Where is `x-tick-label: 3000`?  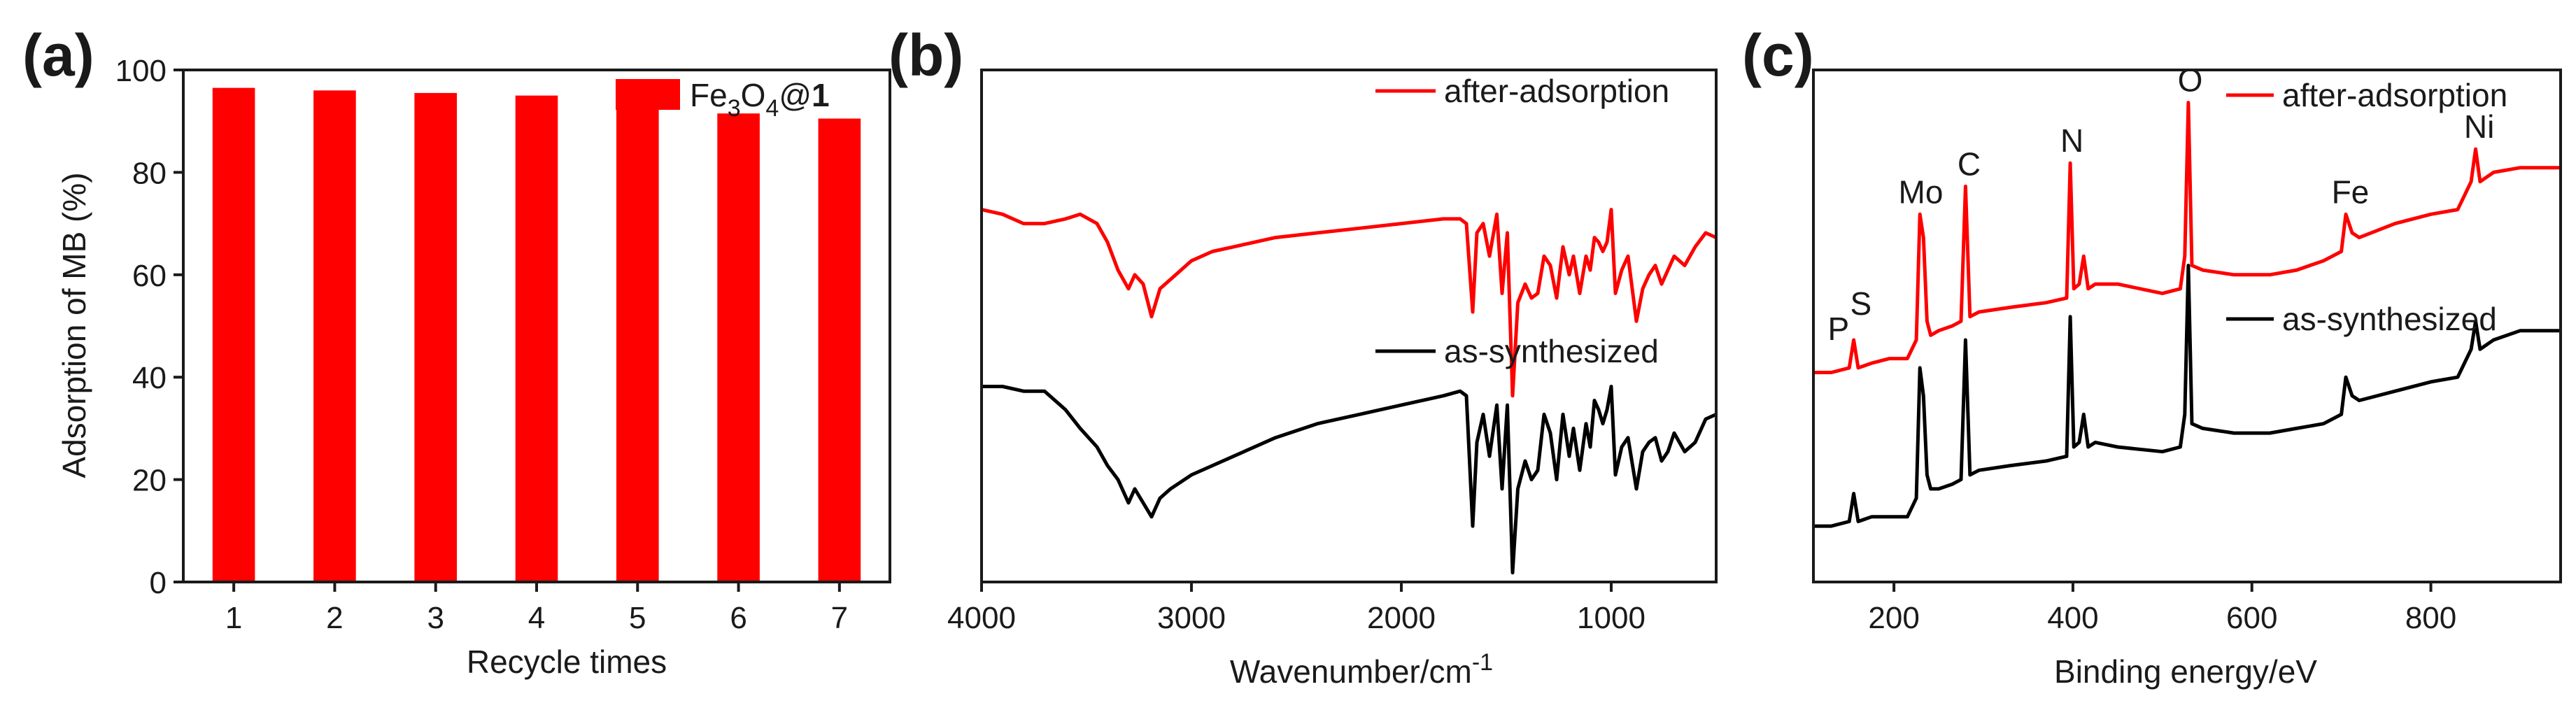
x-tick-label: 3000 is located at coordinates (1191, 618).